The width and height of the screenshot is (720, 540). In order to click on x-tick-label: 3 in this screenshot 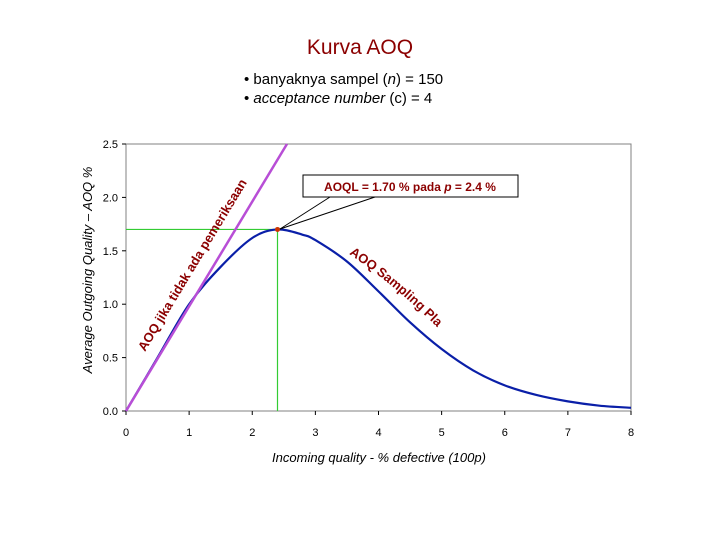, I will do `click(315, 433)`.